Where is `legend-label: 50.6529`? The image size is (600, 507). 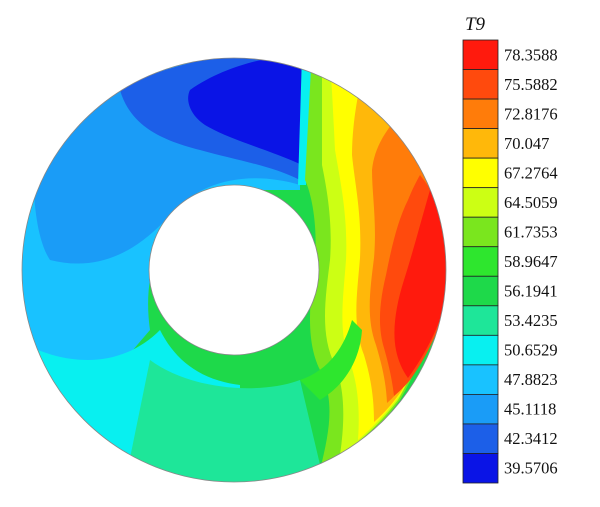
legend-label: 50.6529 is located at coordinates (531, 350).